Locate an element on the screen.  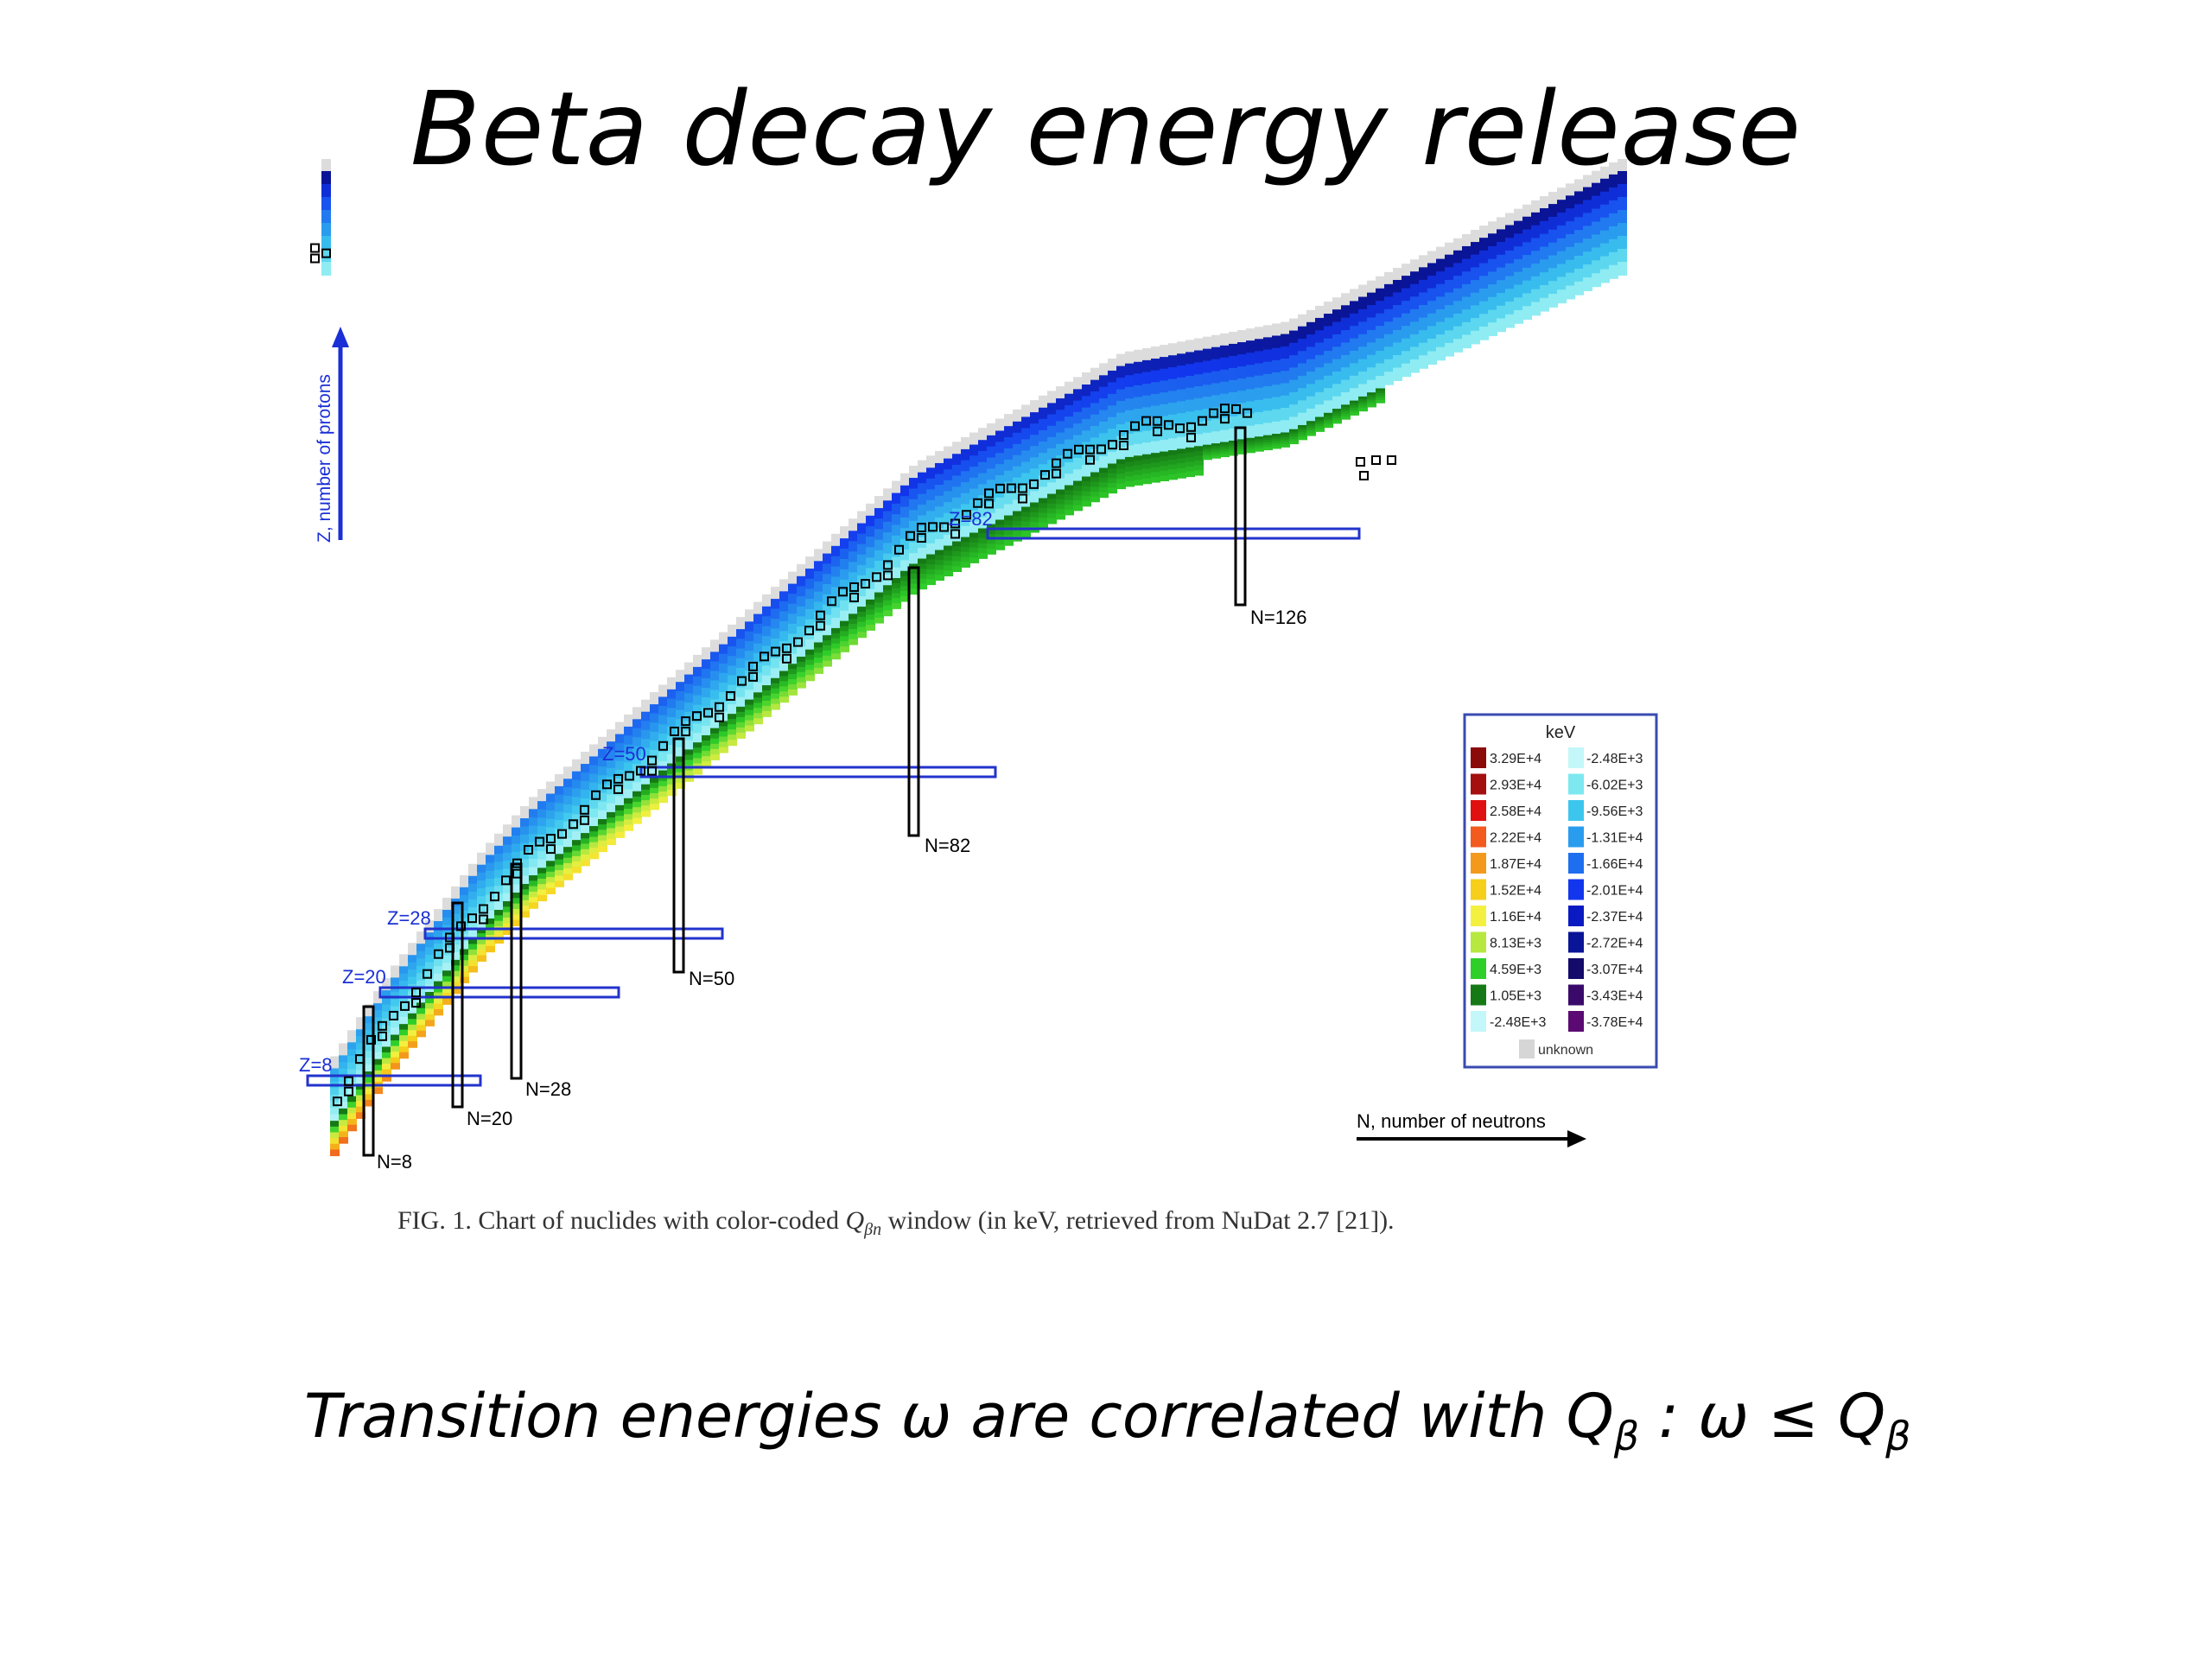
z-label-50: Z=50 is located at coordinates (624, 754).